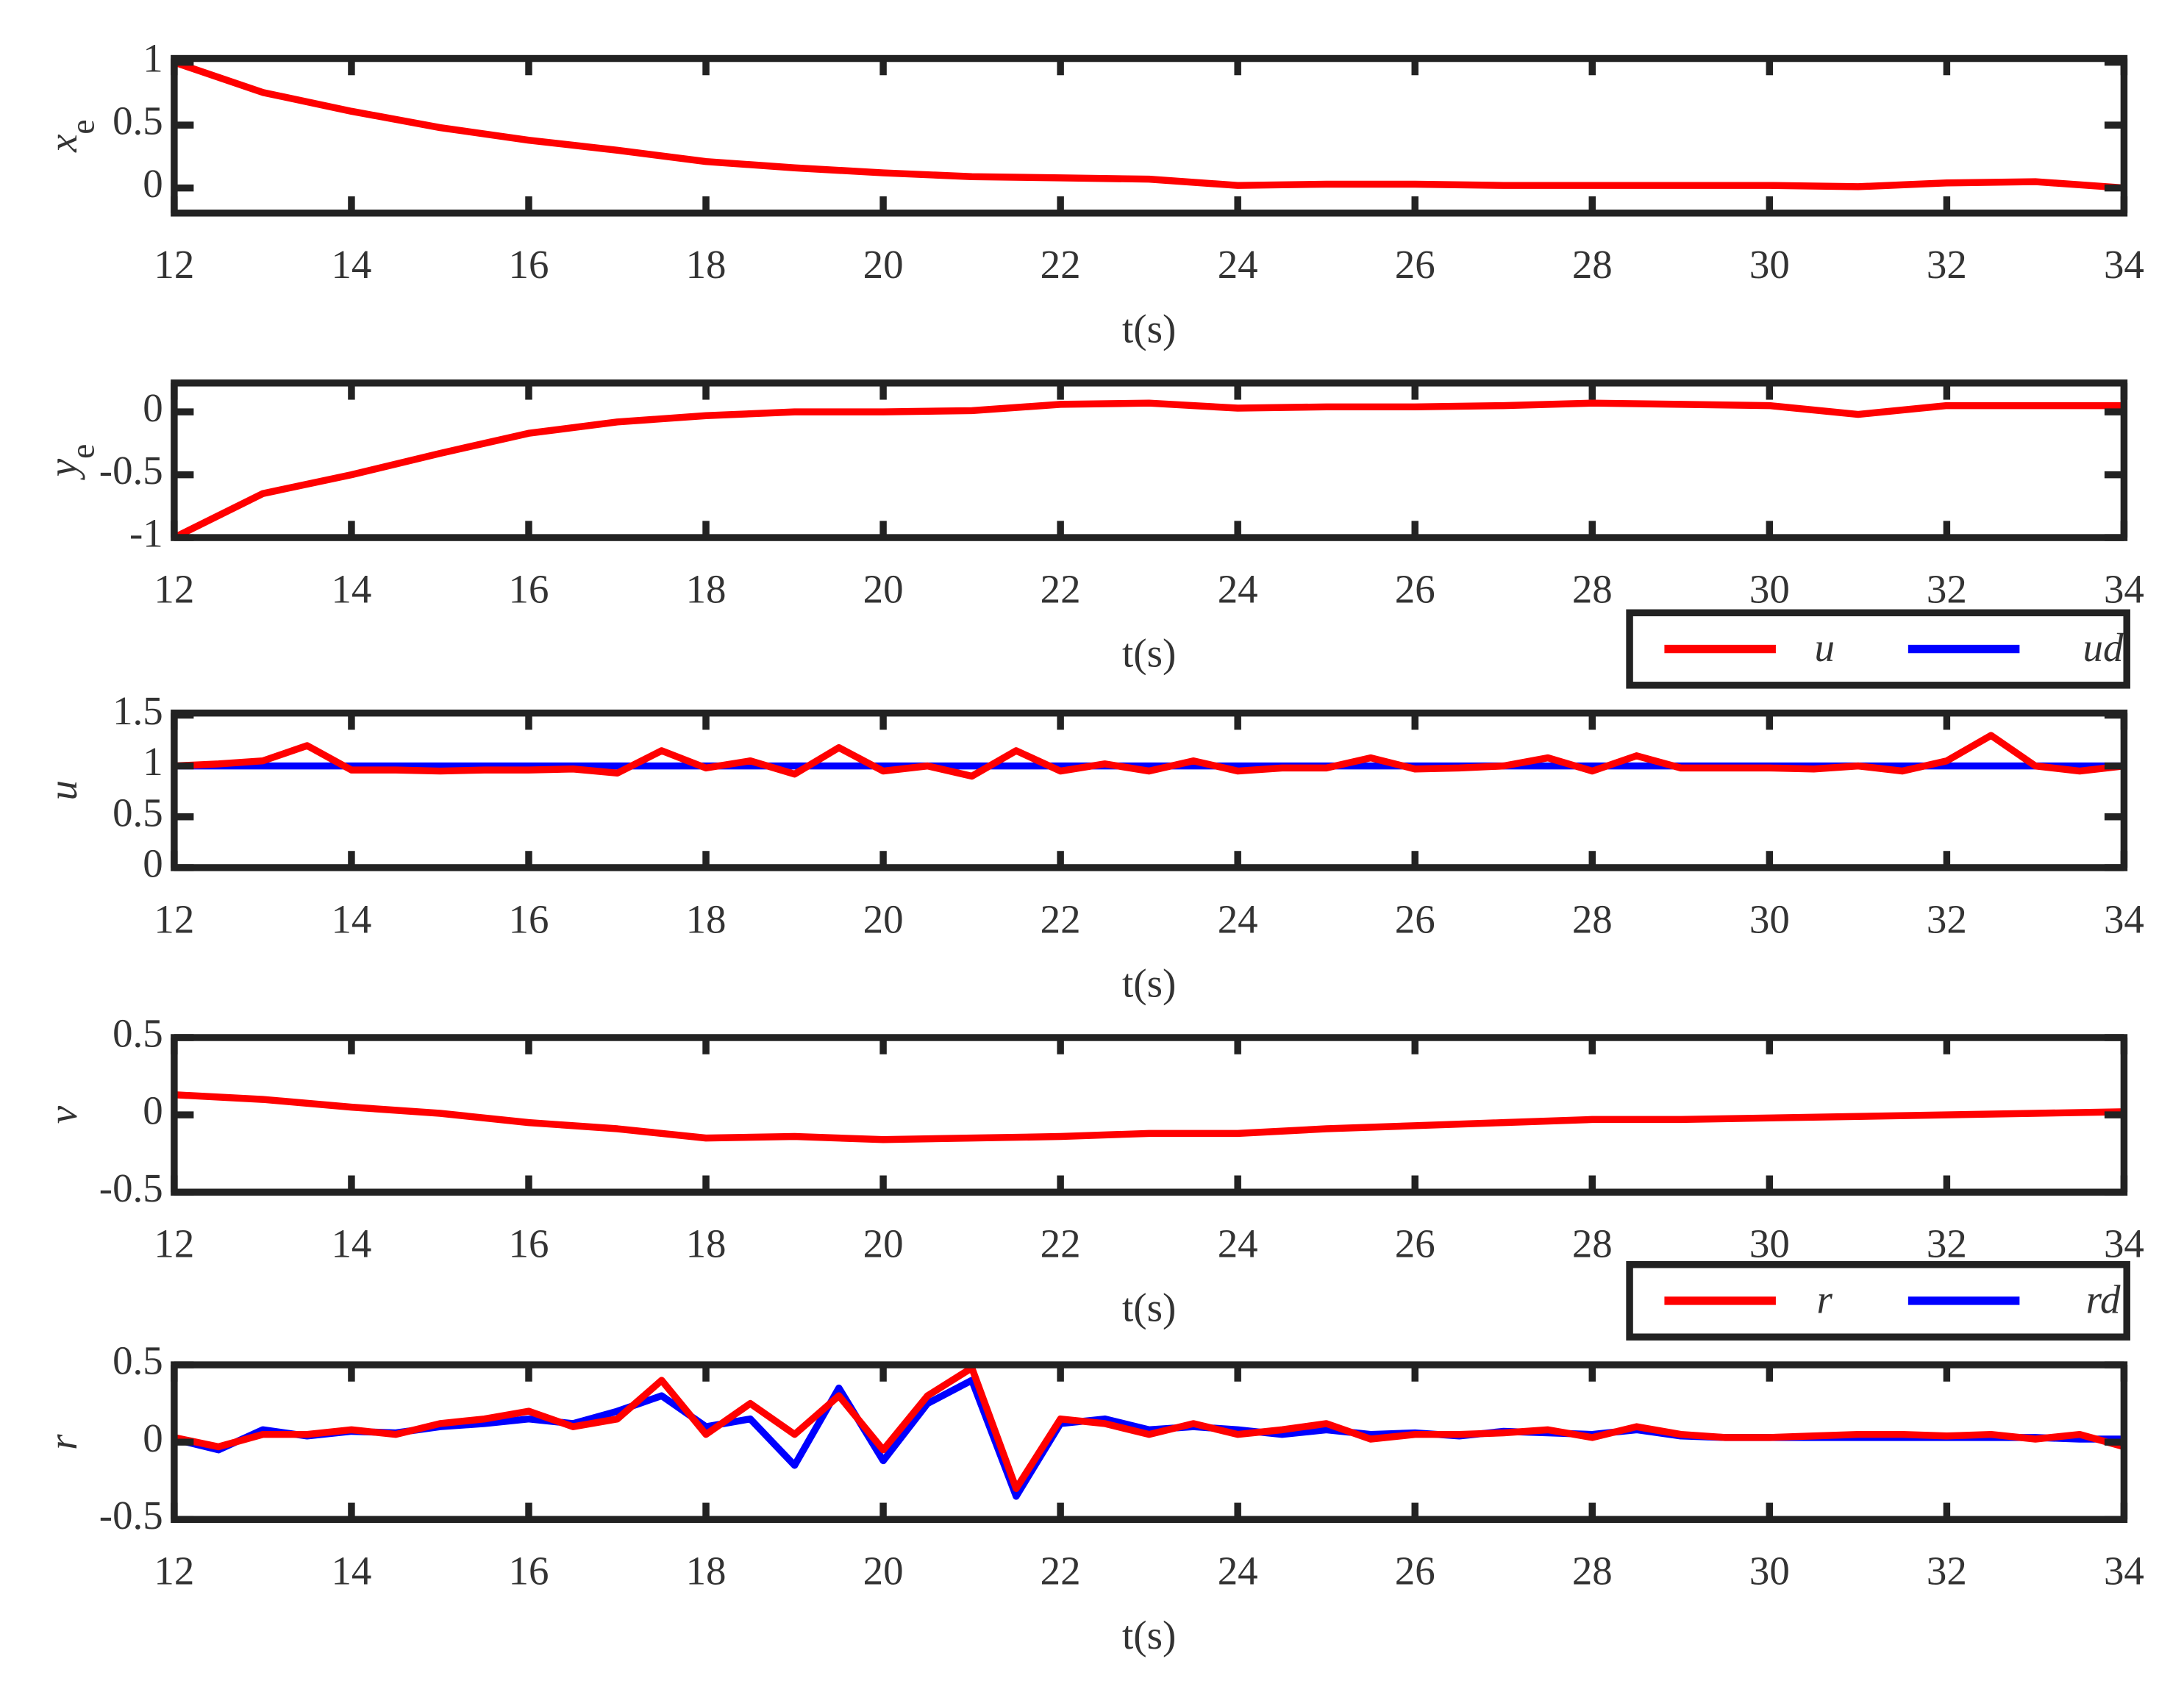  I want to click on y-axis-label: xe, so click(70, 136).